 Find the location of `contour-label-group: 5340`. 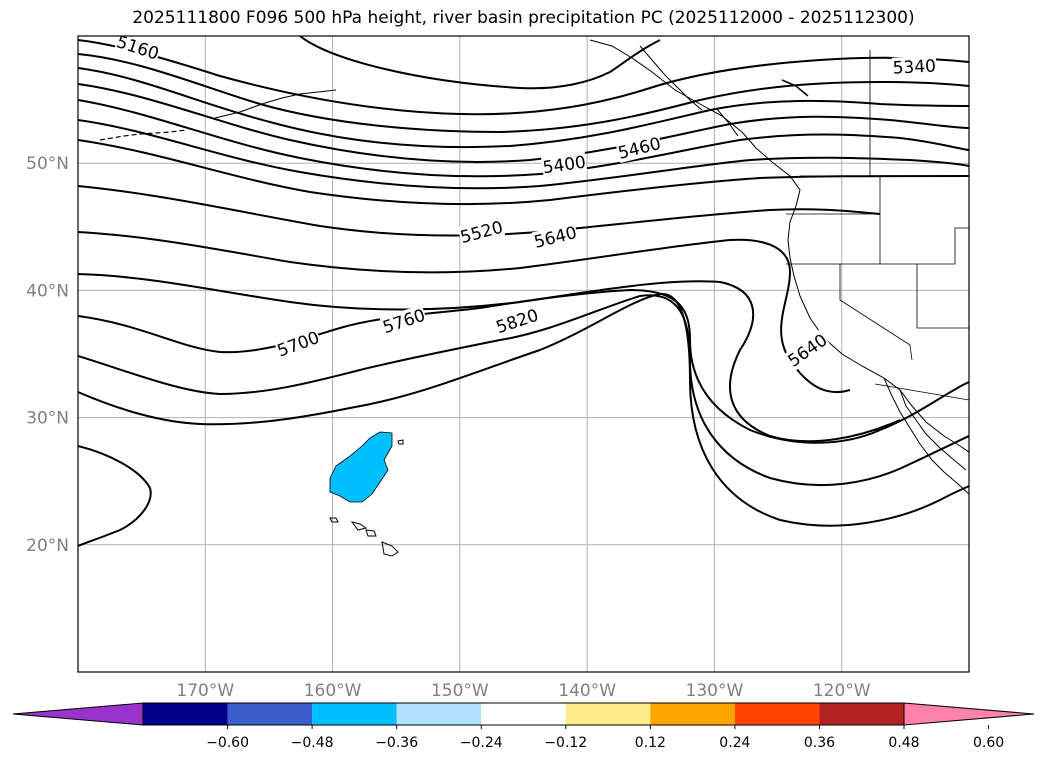

contour-label-group: 5340 is located at coordinates (914, 67).